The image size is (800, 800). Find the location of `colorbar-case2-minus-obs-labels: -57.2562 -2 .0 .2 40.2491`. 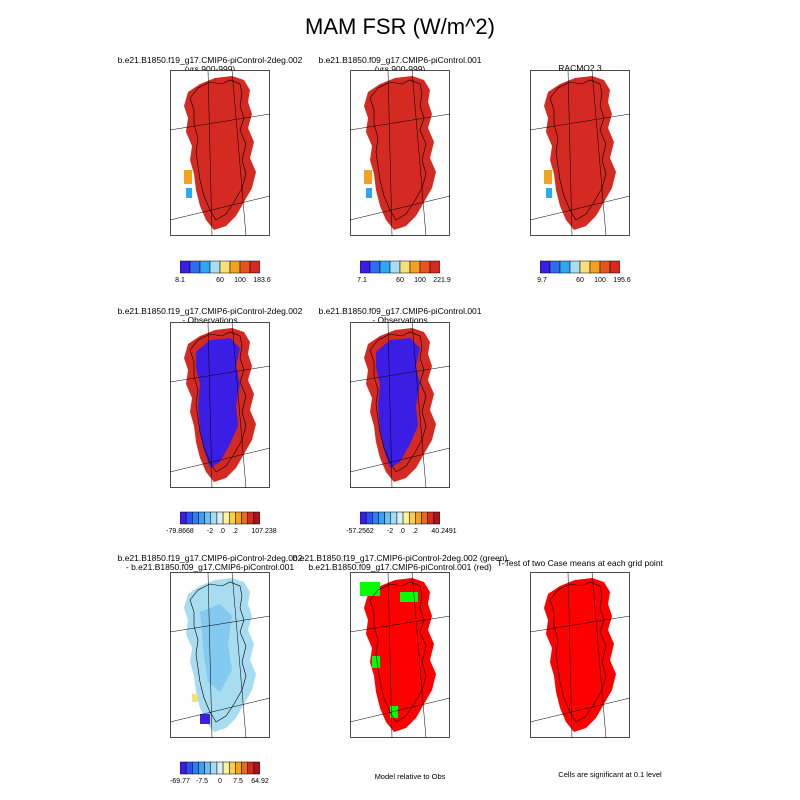

colorbar-case2-minus-obs-labels: -57.2562 -2 .0 .2 40.2491 is located at coordinates (401, 533).